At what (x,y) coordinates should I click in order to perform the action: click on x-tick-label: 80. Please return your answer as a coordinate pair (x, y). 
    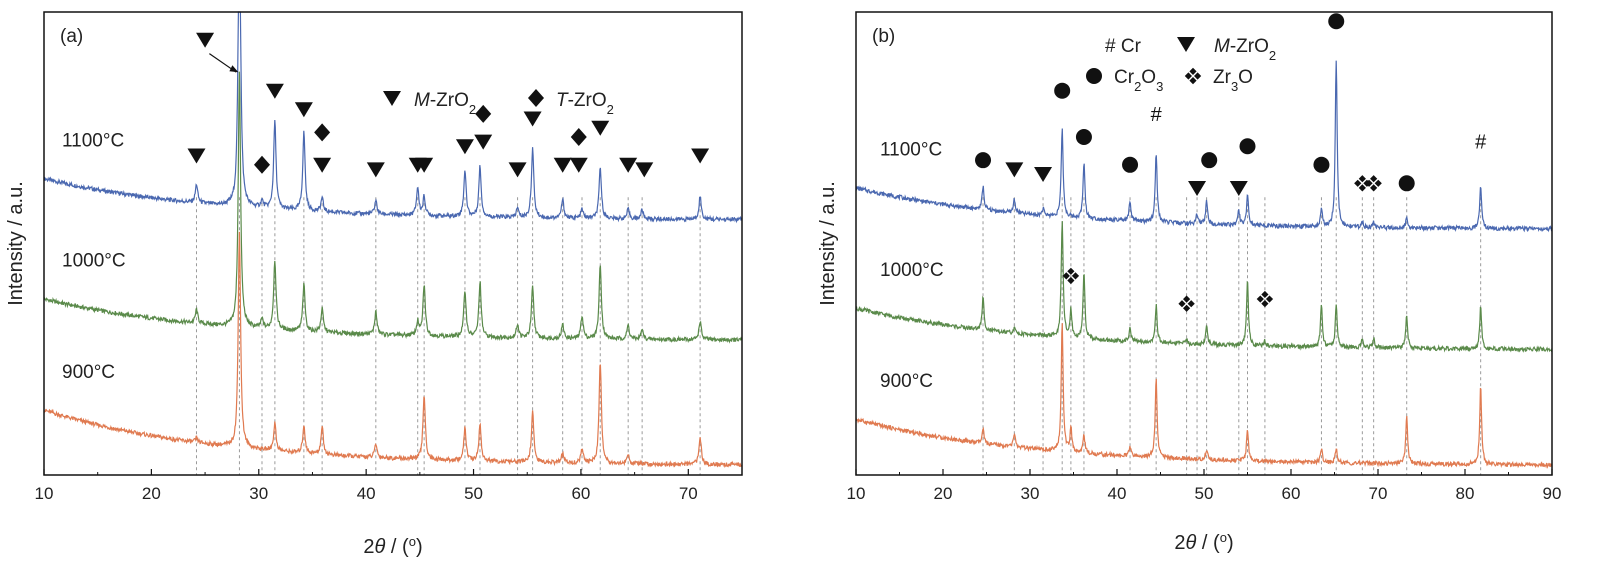
    Looking at the image, I should click on (1465, 493).